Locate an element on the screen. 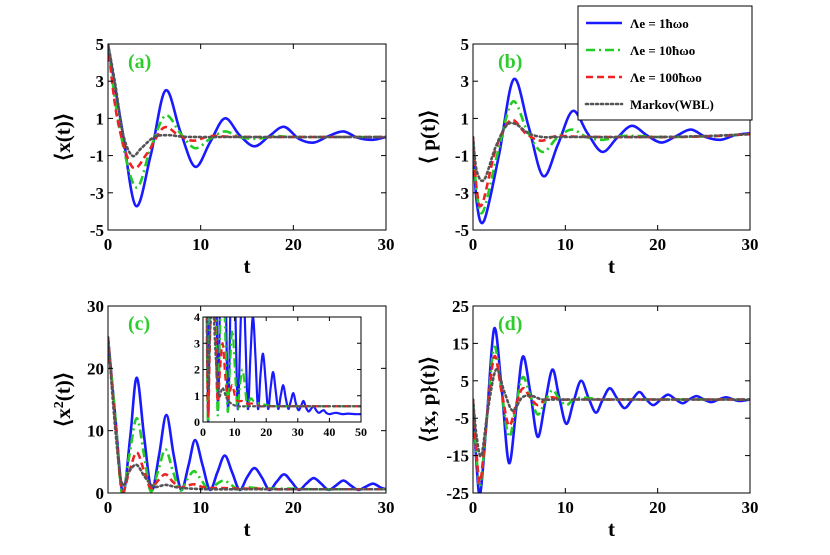 This screenshot has height=555, width=830. legend-label-3: Λe = 100ħωo is located at coordinates (666, 77).